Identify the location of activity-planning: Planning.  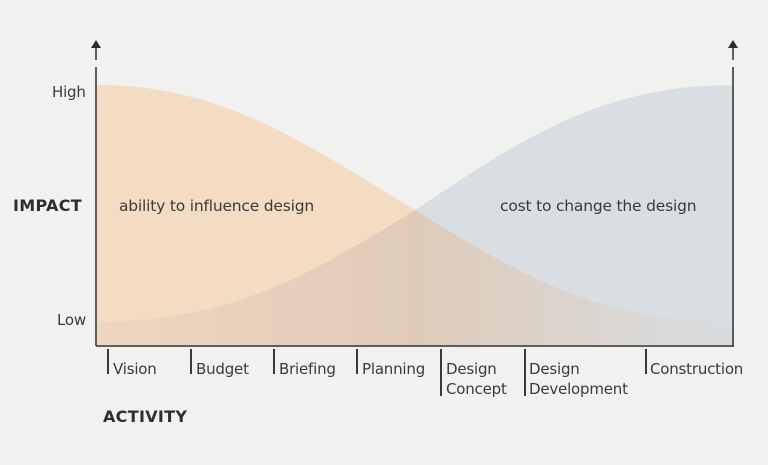
(394, 369).